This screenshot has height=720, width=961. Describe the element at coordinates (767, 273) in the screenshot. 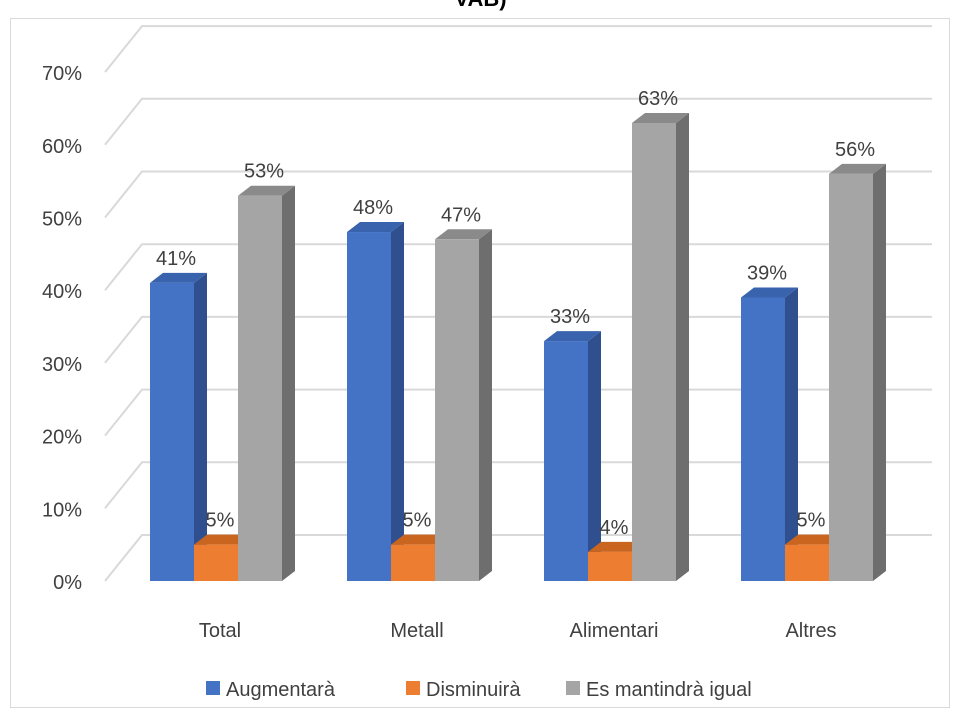

I see `data-label: 39%` at that location.